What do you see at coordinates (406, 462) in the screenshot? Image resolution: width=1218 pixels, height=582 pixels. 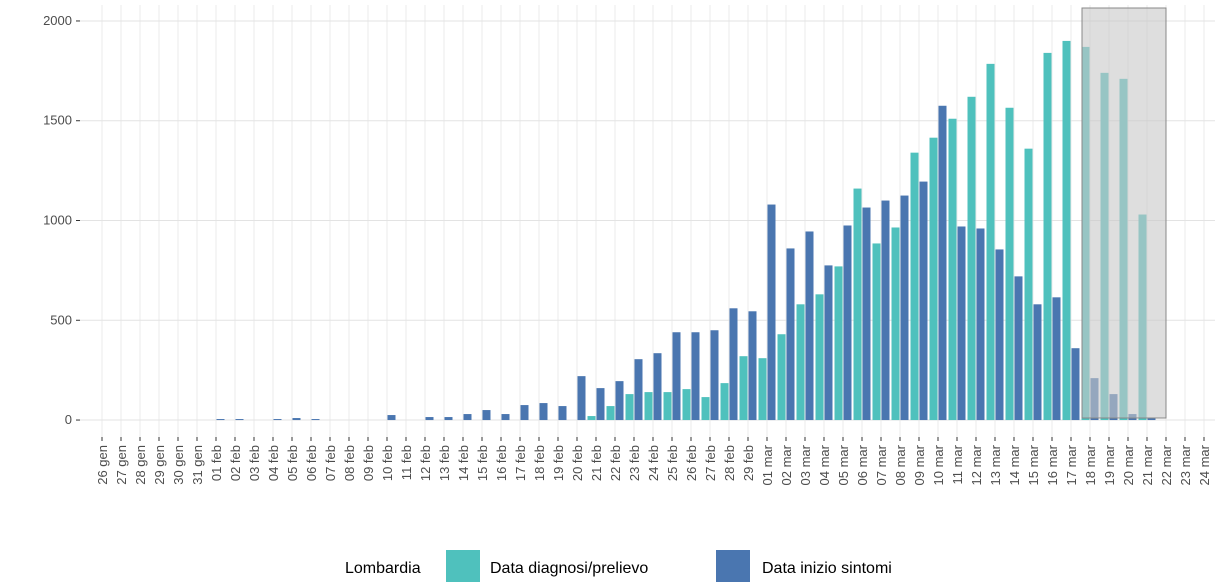 I see `x-tick-label: 11 feb` at bounding box center [406, 462].